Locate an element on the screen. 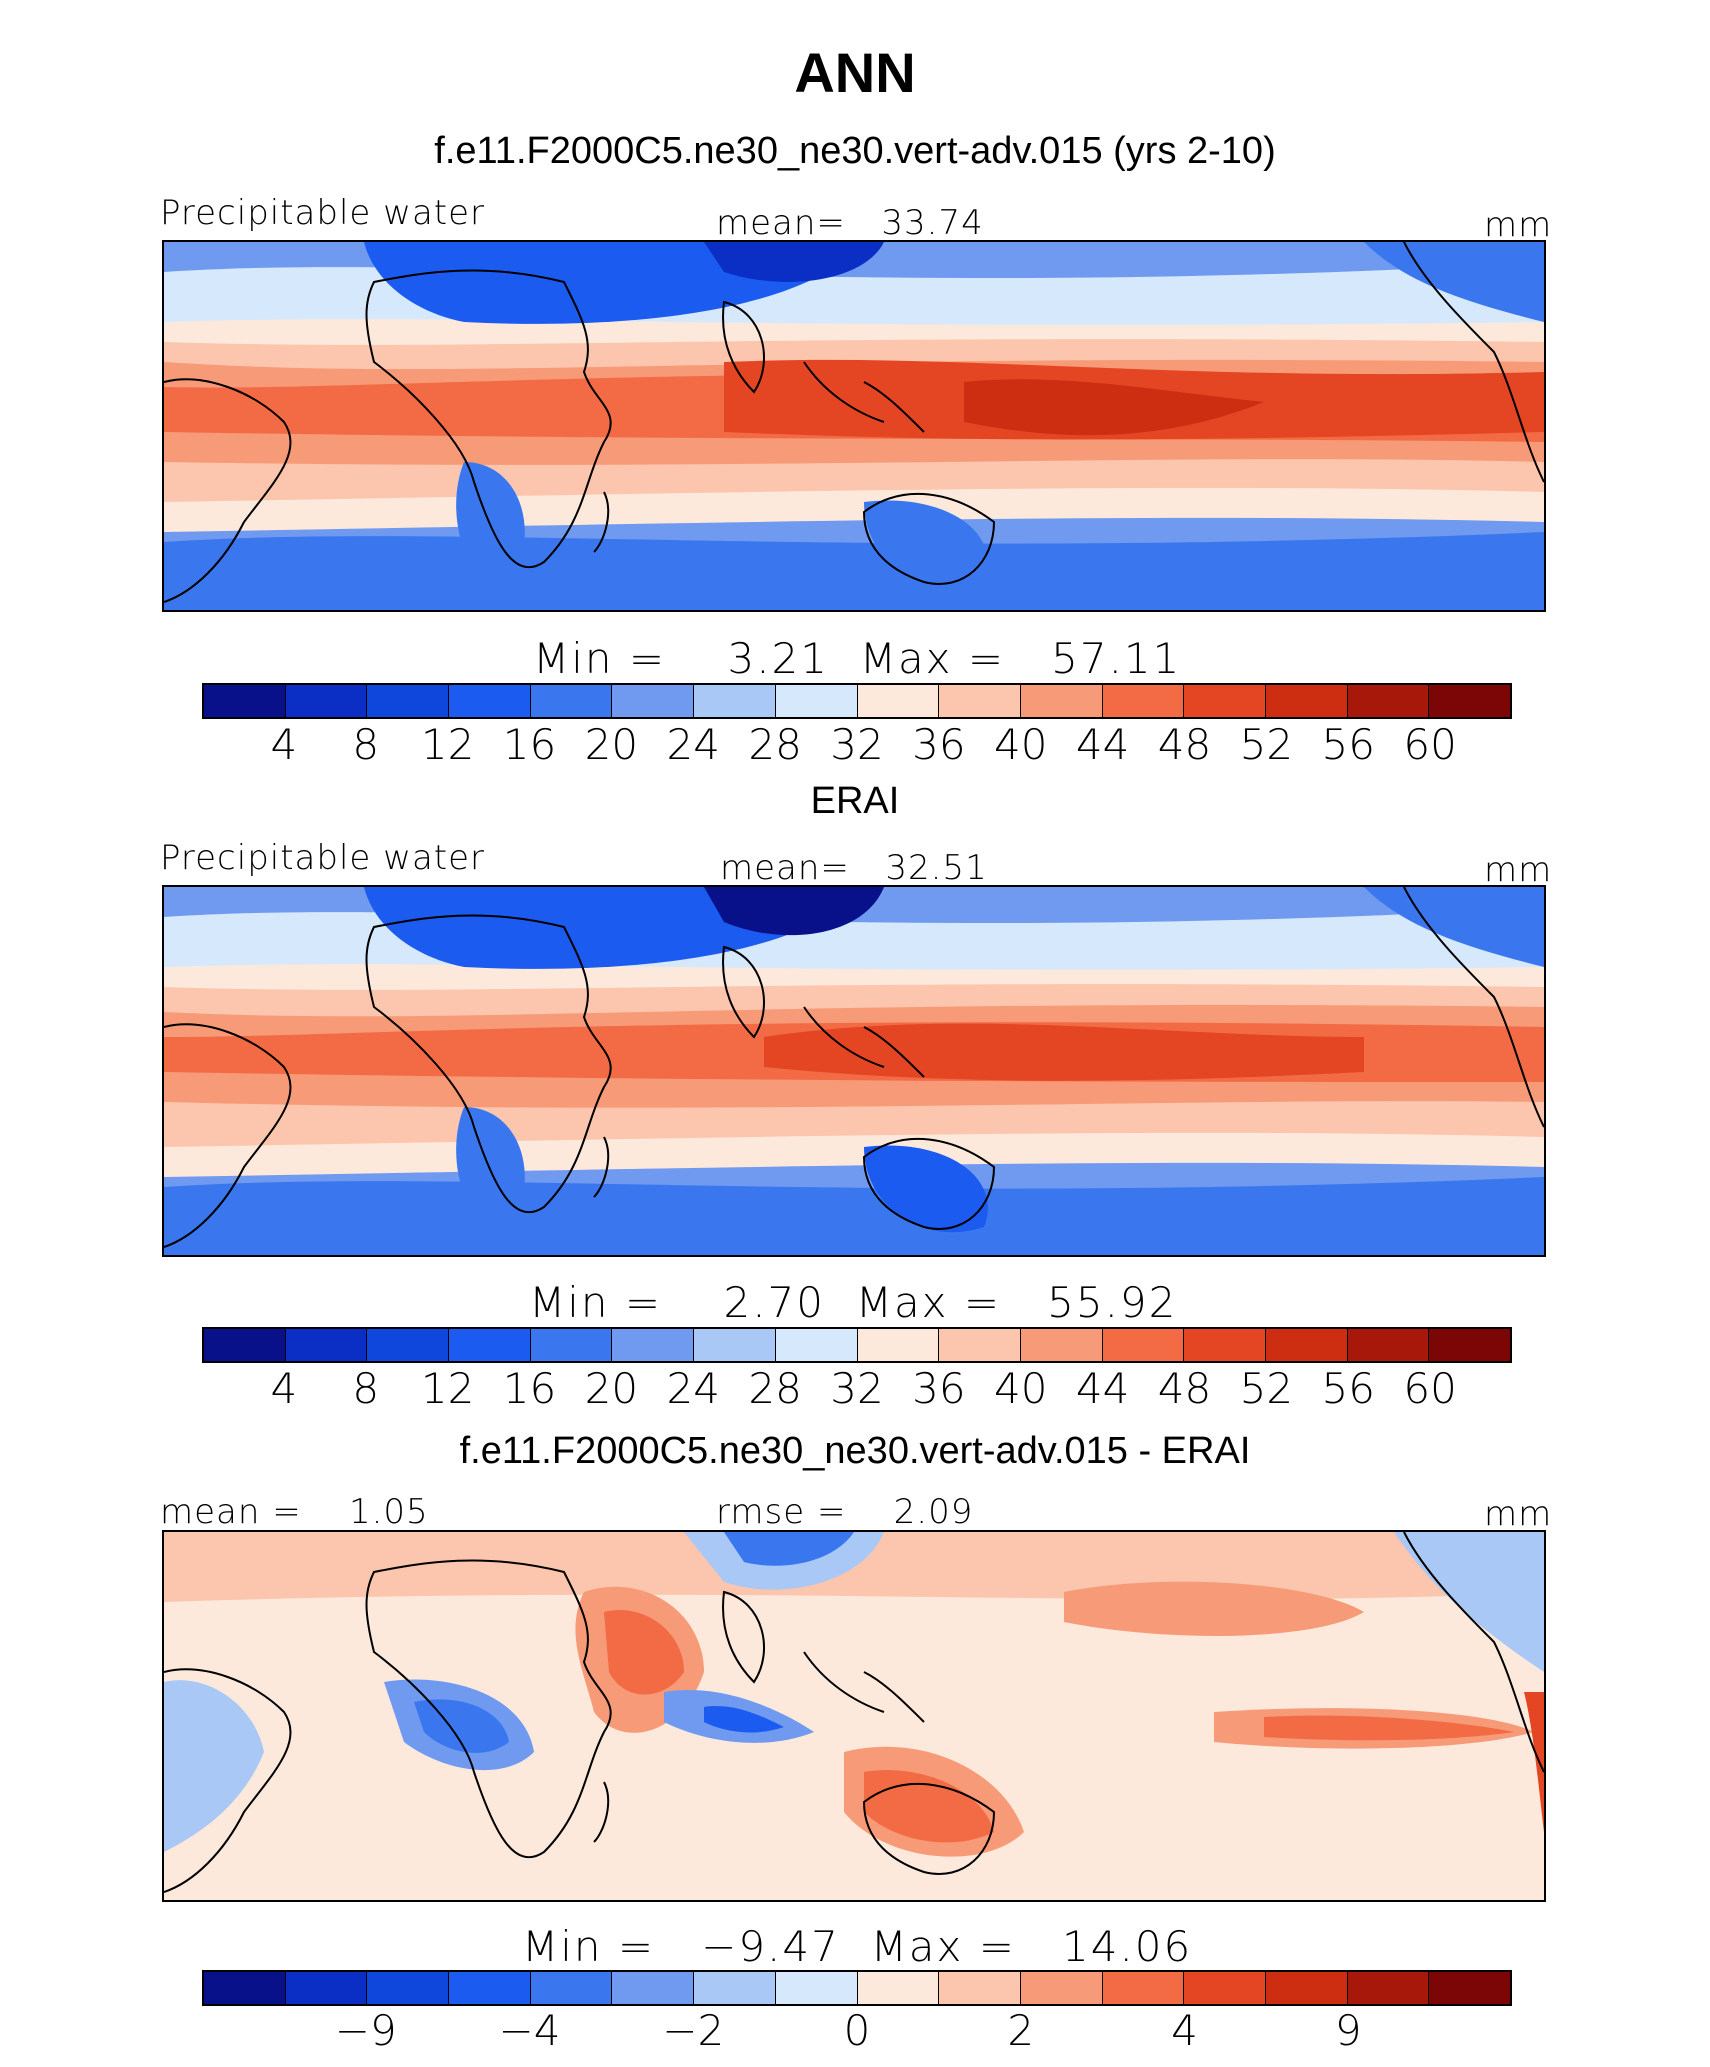  figure-title: ANN is located at coordinates (855, 72).